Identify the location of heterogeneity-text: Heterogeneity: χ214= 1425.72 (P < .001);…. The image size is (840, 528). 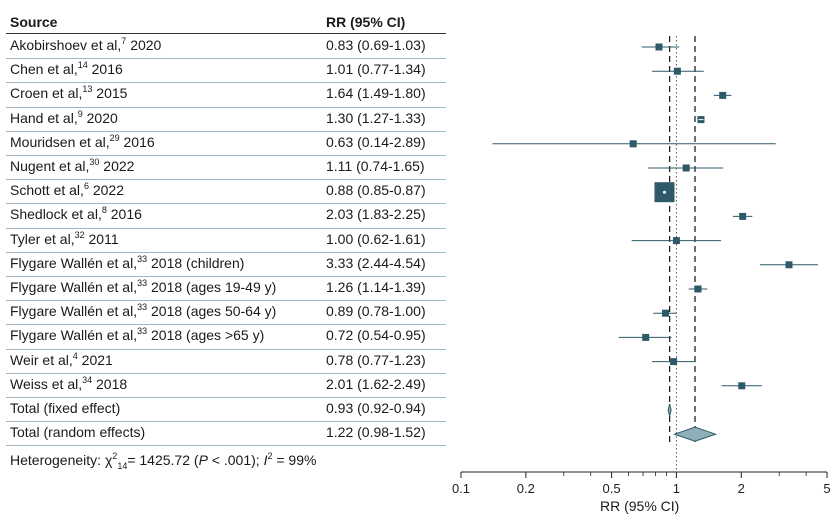
(163, 461).